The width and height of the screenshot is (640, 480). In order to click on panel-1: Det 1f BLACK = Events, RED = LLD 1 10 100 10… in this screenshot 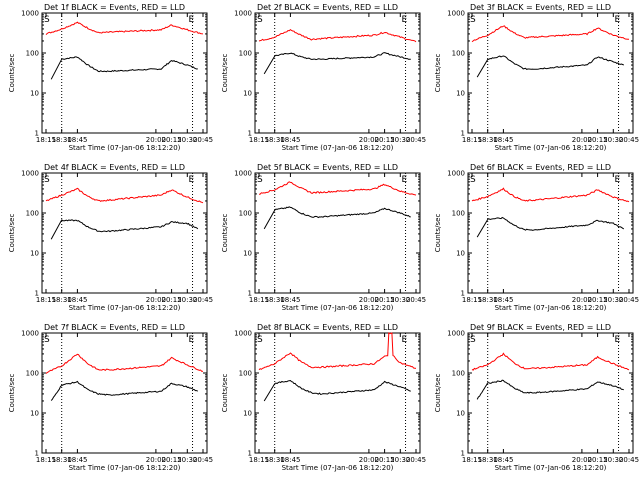, I will do `click(110, 77)`.